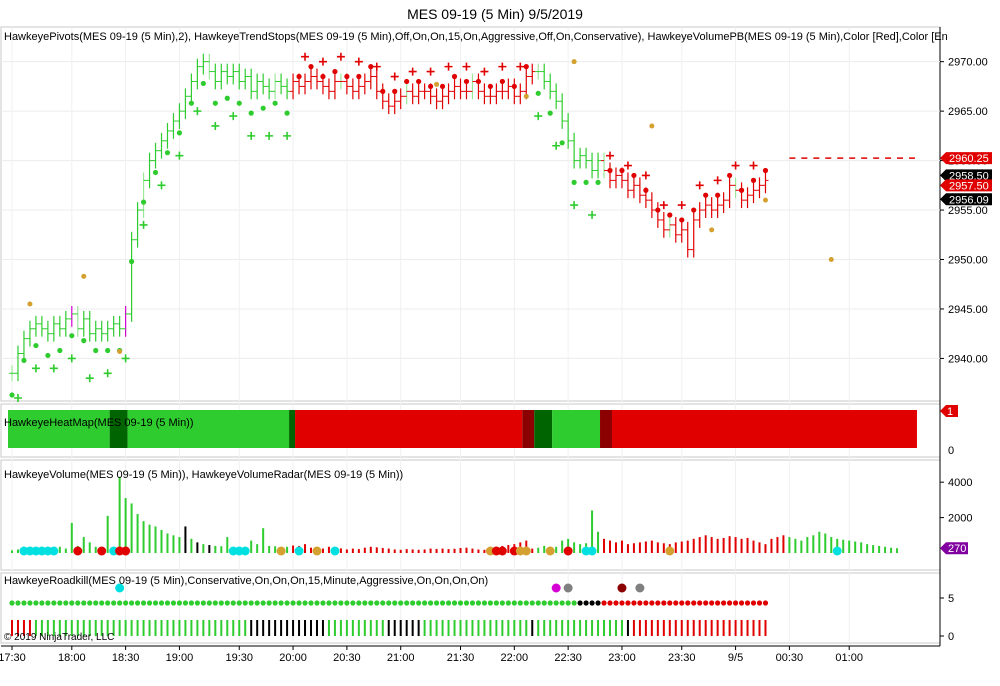  What do you see at coordinates (401, 658) in the screenshot?
I see `time-tick-label: 21:00` at bounding box center [401, 658].